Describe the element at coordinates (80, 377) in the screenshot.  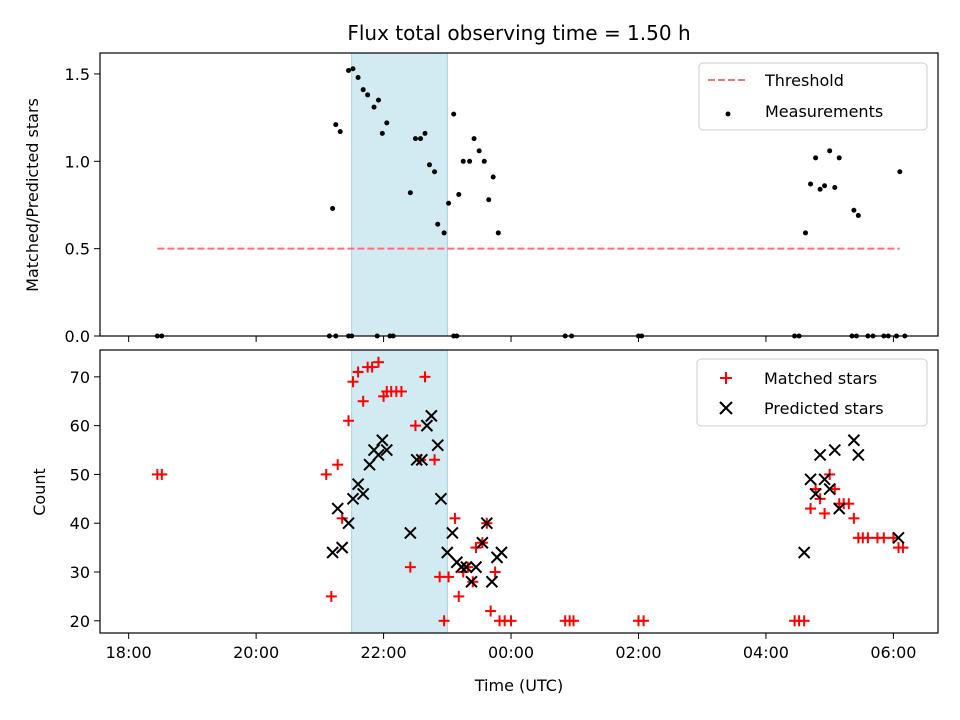
I see `bottom-ytick-label: 70` at that location.